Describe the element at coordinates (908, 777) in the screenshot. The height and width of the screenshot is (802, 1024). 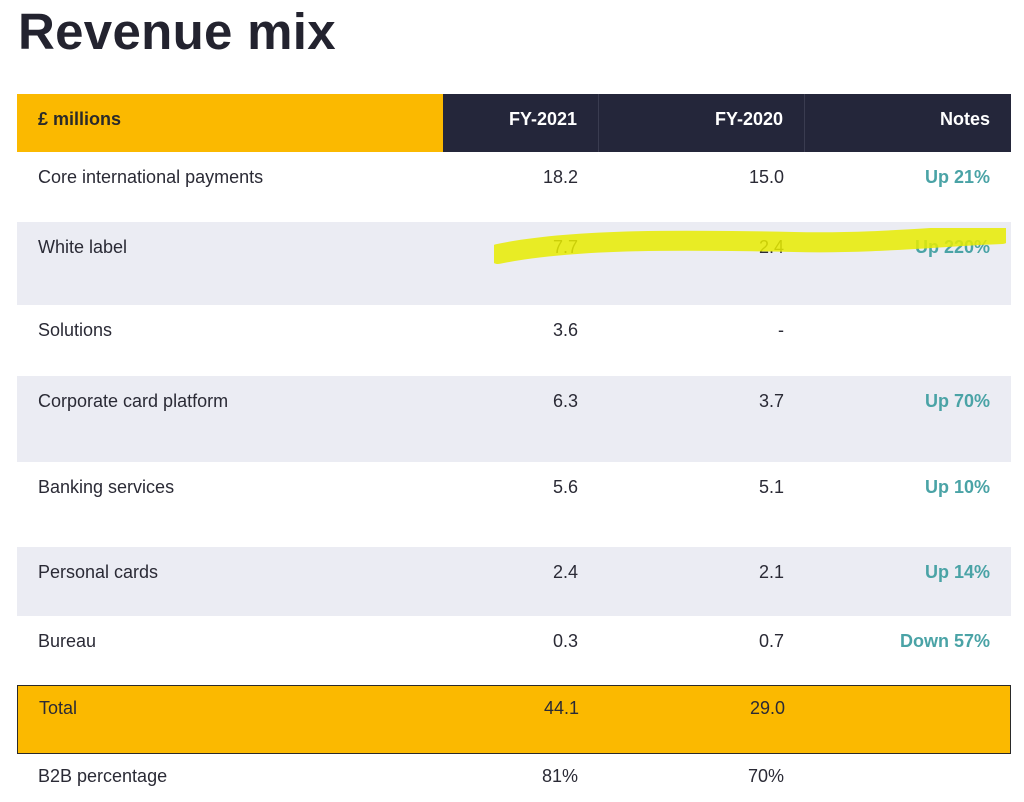
I see `b2b-note` at that location.